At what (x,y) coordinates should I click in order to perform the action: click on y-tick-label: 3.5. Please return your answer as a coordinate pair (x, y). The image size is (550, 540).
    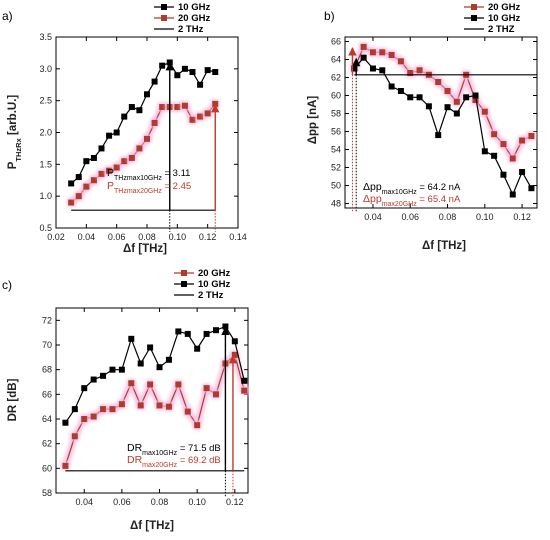
    Looking at the image, I should click on (45, 37).